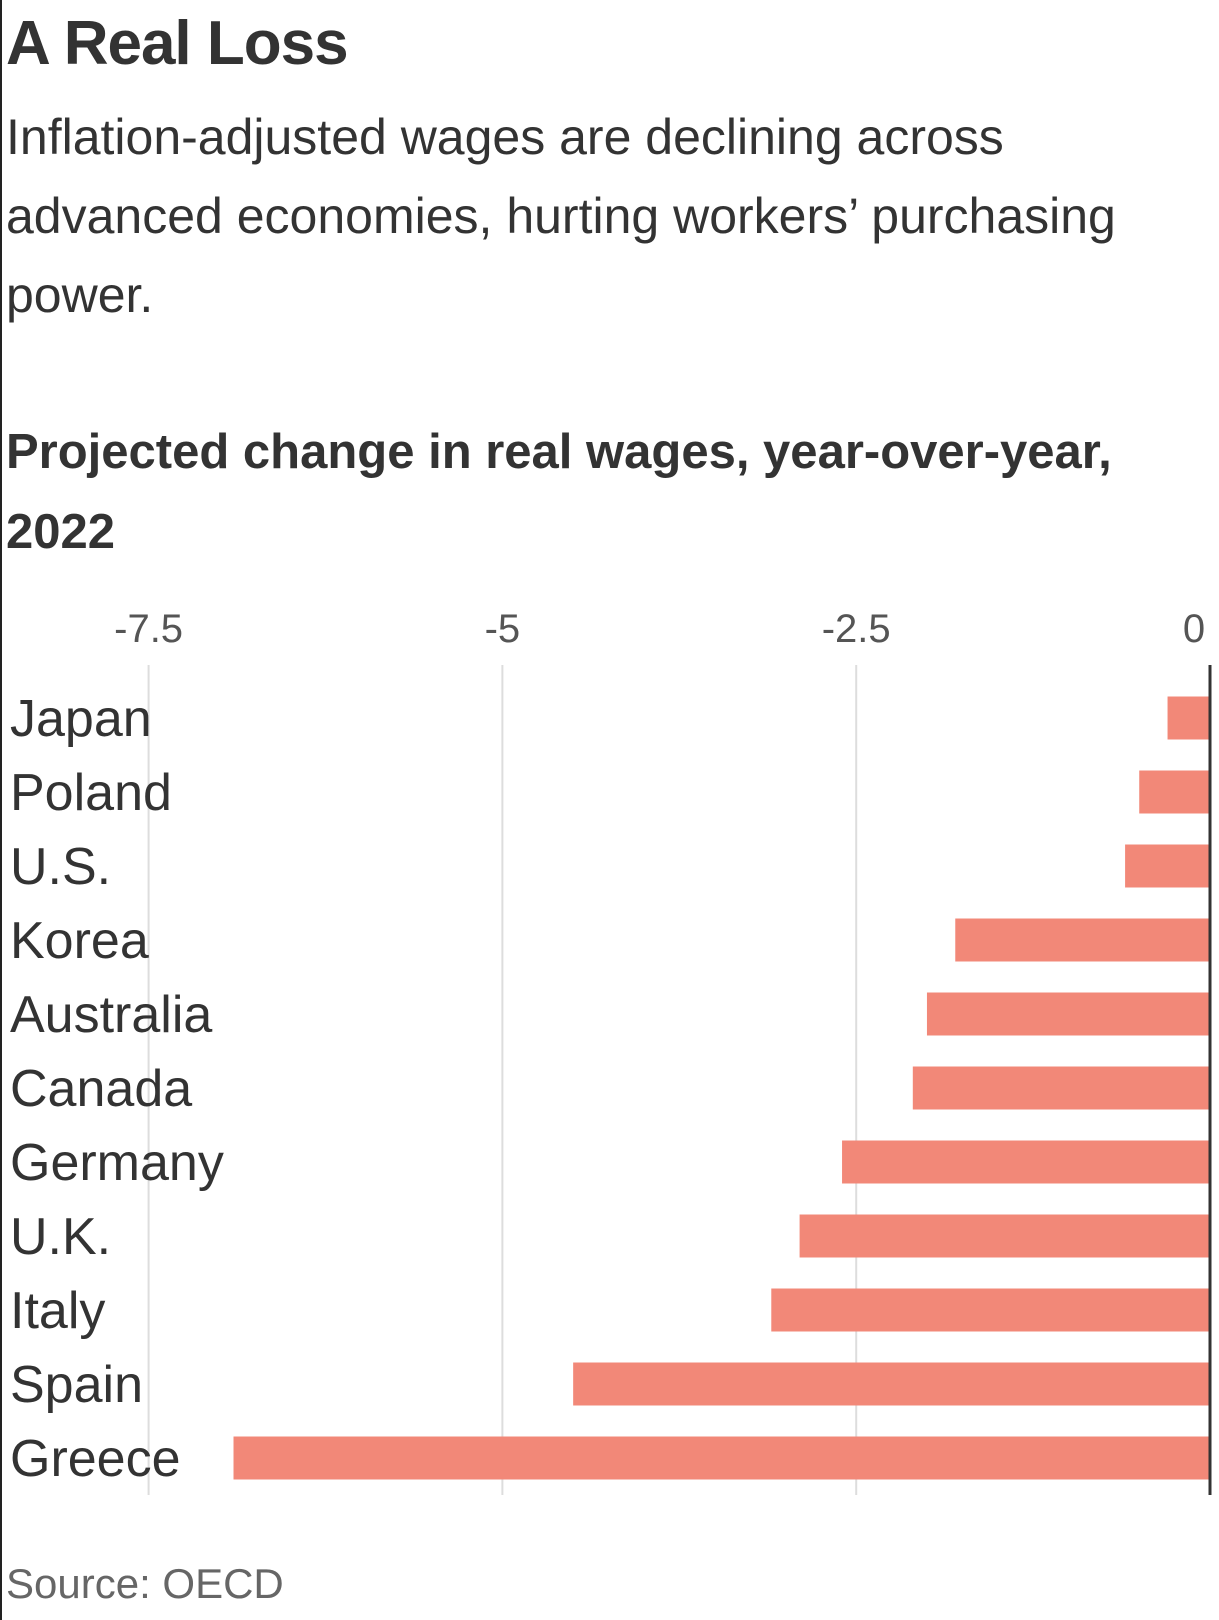 This screenshot has width=1219, height=1620. I want to click on category-label-spain: Spain, so click(76, 1385).